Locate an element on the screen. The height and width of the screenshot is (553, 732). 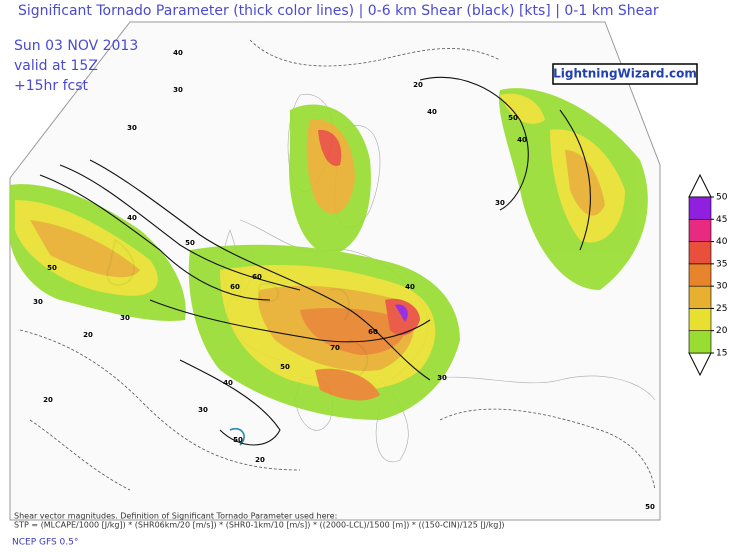
legend-label: 30 is located at coordinates (722, 287).